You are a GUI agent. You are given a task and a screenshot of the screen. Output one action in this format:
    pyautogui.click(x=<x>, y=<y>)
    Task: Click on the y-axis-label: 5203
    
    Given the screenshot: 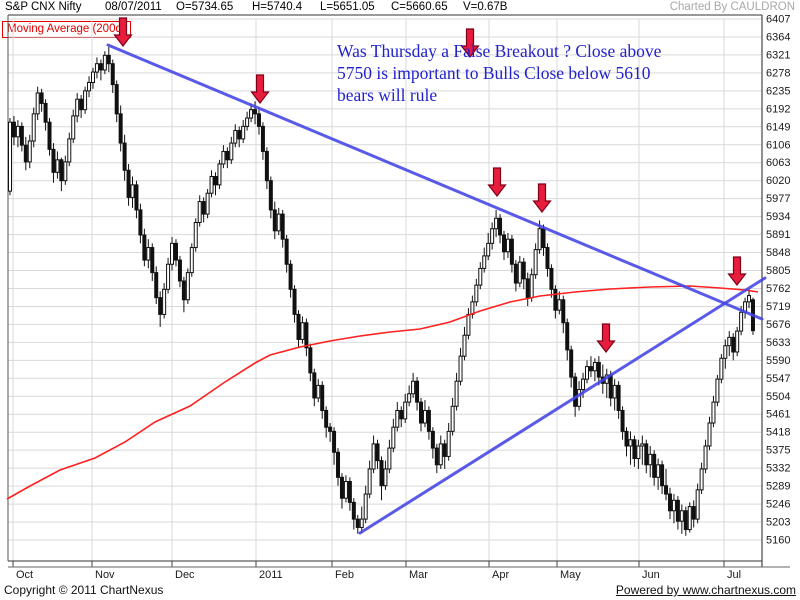 What is the action you would take?
    pyautogui.click(x=778, y=523)
    